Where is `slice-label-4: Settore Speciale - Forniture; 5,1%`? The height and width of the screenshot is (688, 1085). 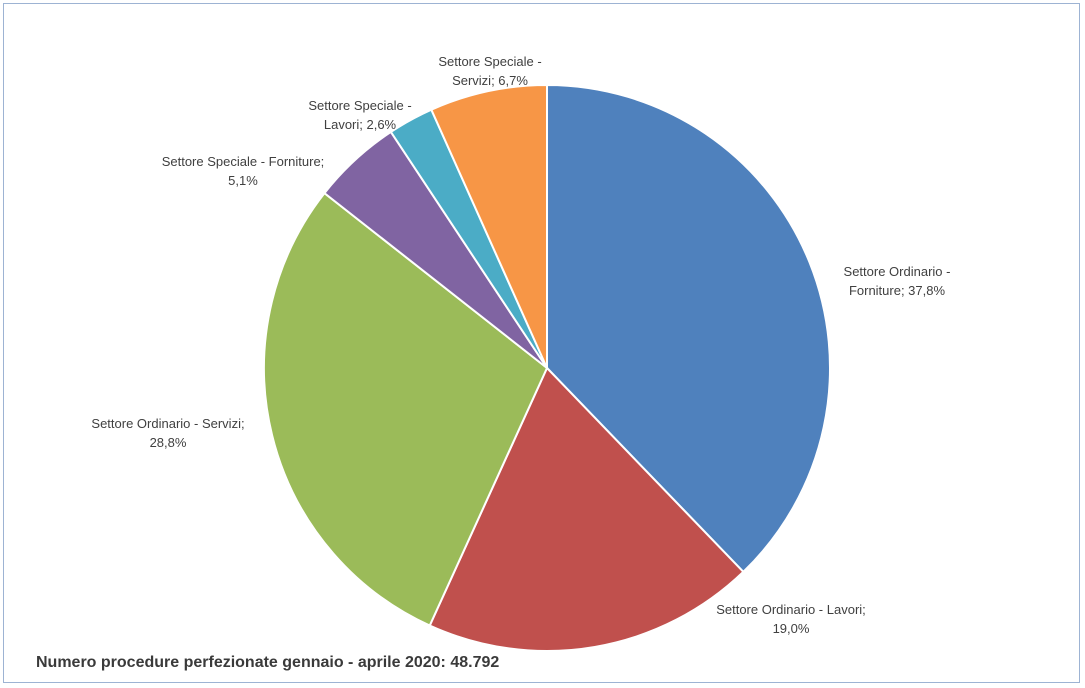
slice-label-4: Settore Speciale - Forniture; 5,1% is located at coordinates (243, 171).